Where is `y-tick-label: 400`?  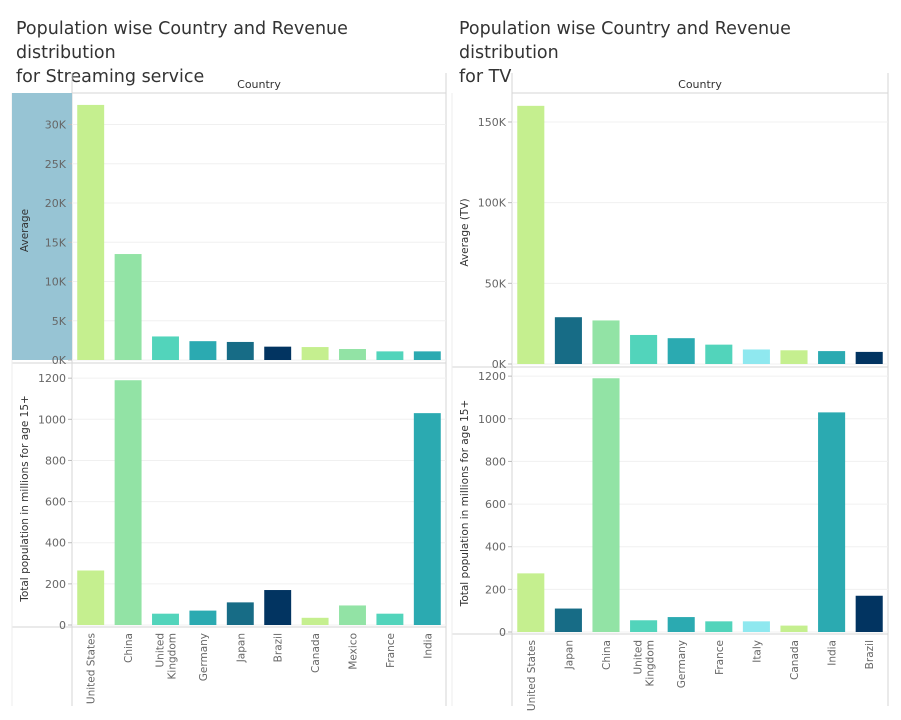
y-tick-label: 400 is located at coordinates (55, 543).